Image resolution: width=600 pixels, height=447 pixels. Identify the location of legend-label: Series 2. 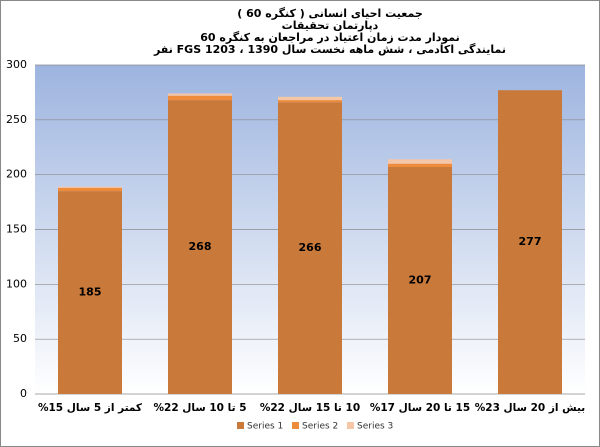
(320, 427).